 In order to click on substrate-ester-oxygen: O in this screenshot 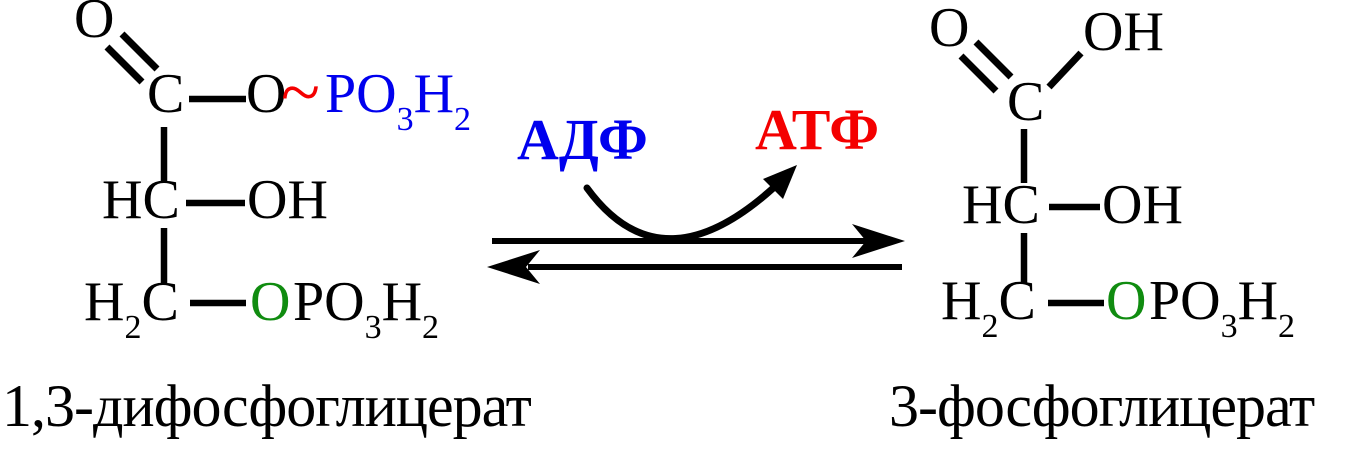, I will do `click(266, 94)`.